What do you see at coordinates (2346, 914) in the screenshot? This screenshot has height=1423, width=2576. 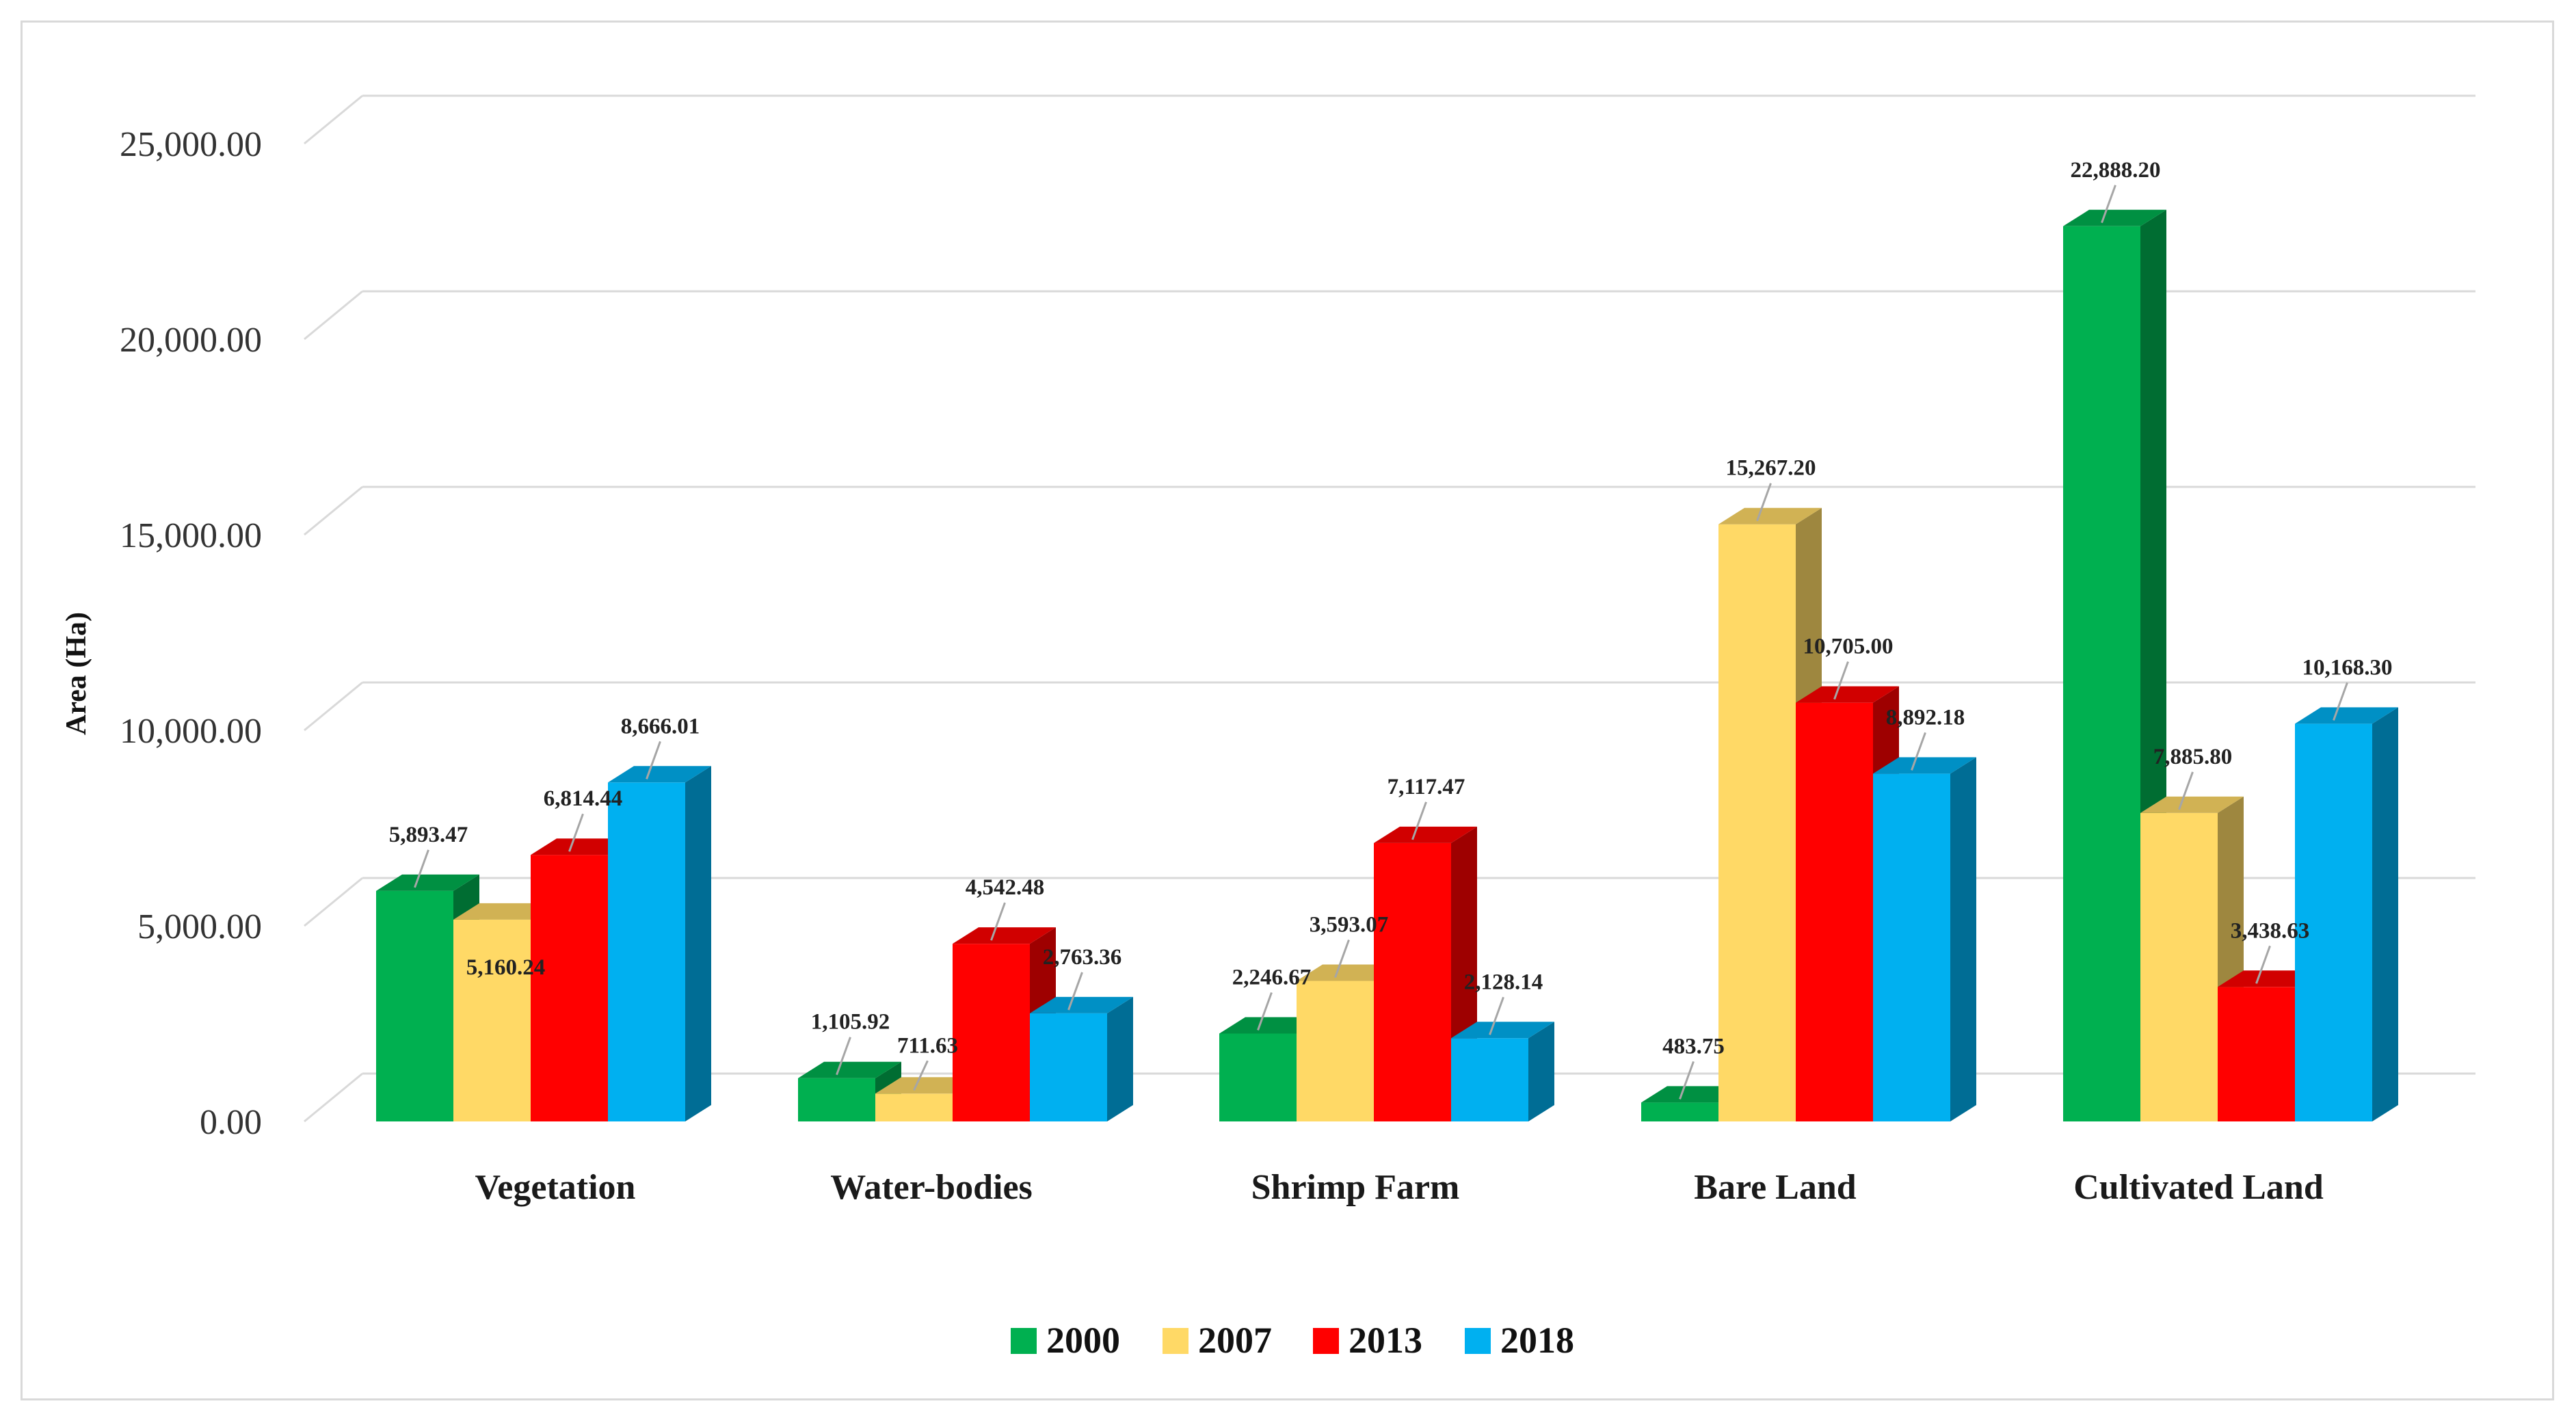 I see `bar-cultivated-land-2018` at bounding box center [2346, 914].